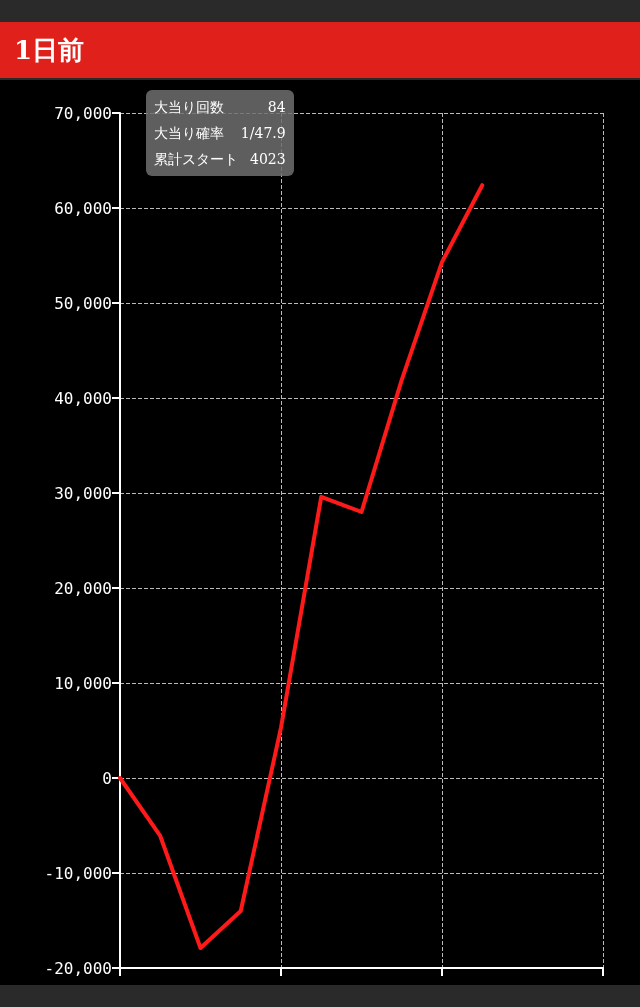 This screenshot has height=1007, width=640. I want to click on y-tick-label: 0, so click(107, 778).